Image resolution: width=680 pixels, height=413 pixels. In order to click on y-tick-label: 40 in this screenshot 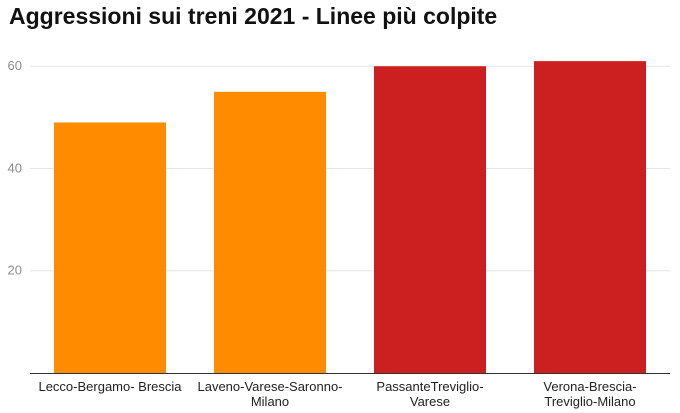, I will do `click(15, 167)`.